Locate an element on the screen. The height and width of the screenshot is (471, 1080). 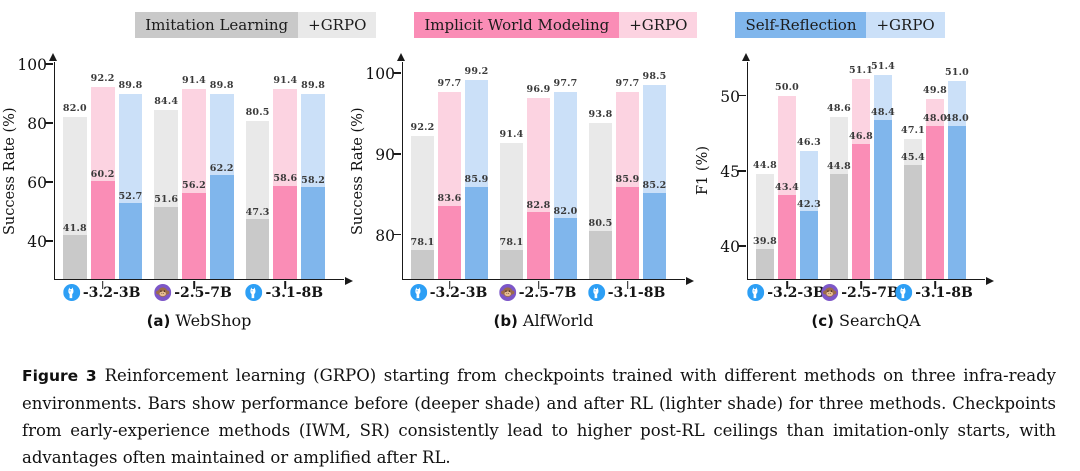
value-label-before-rl: 85.2 is located at coordinates (654, 186).